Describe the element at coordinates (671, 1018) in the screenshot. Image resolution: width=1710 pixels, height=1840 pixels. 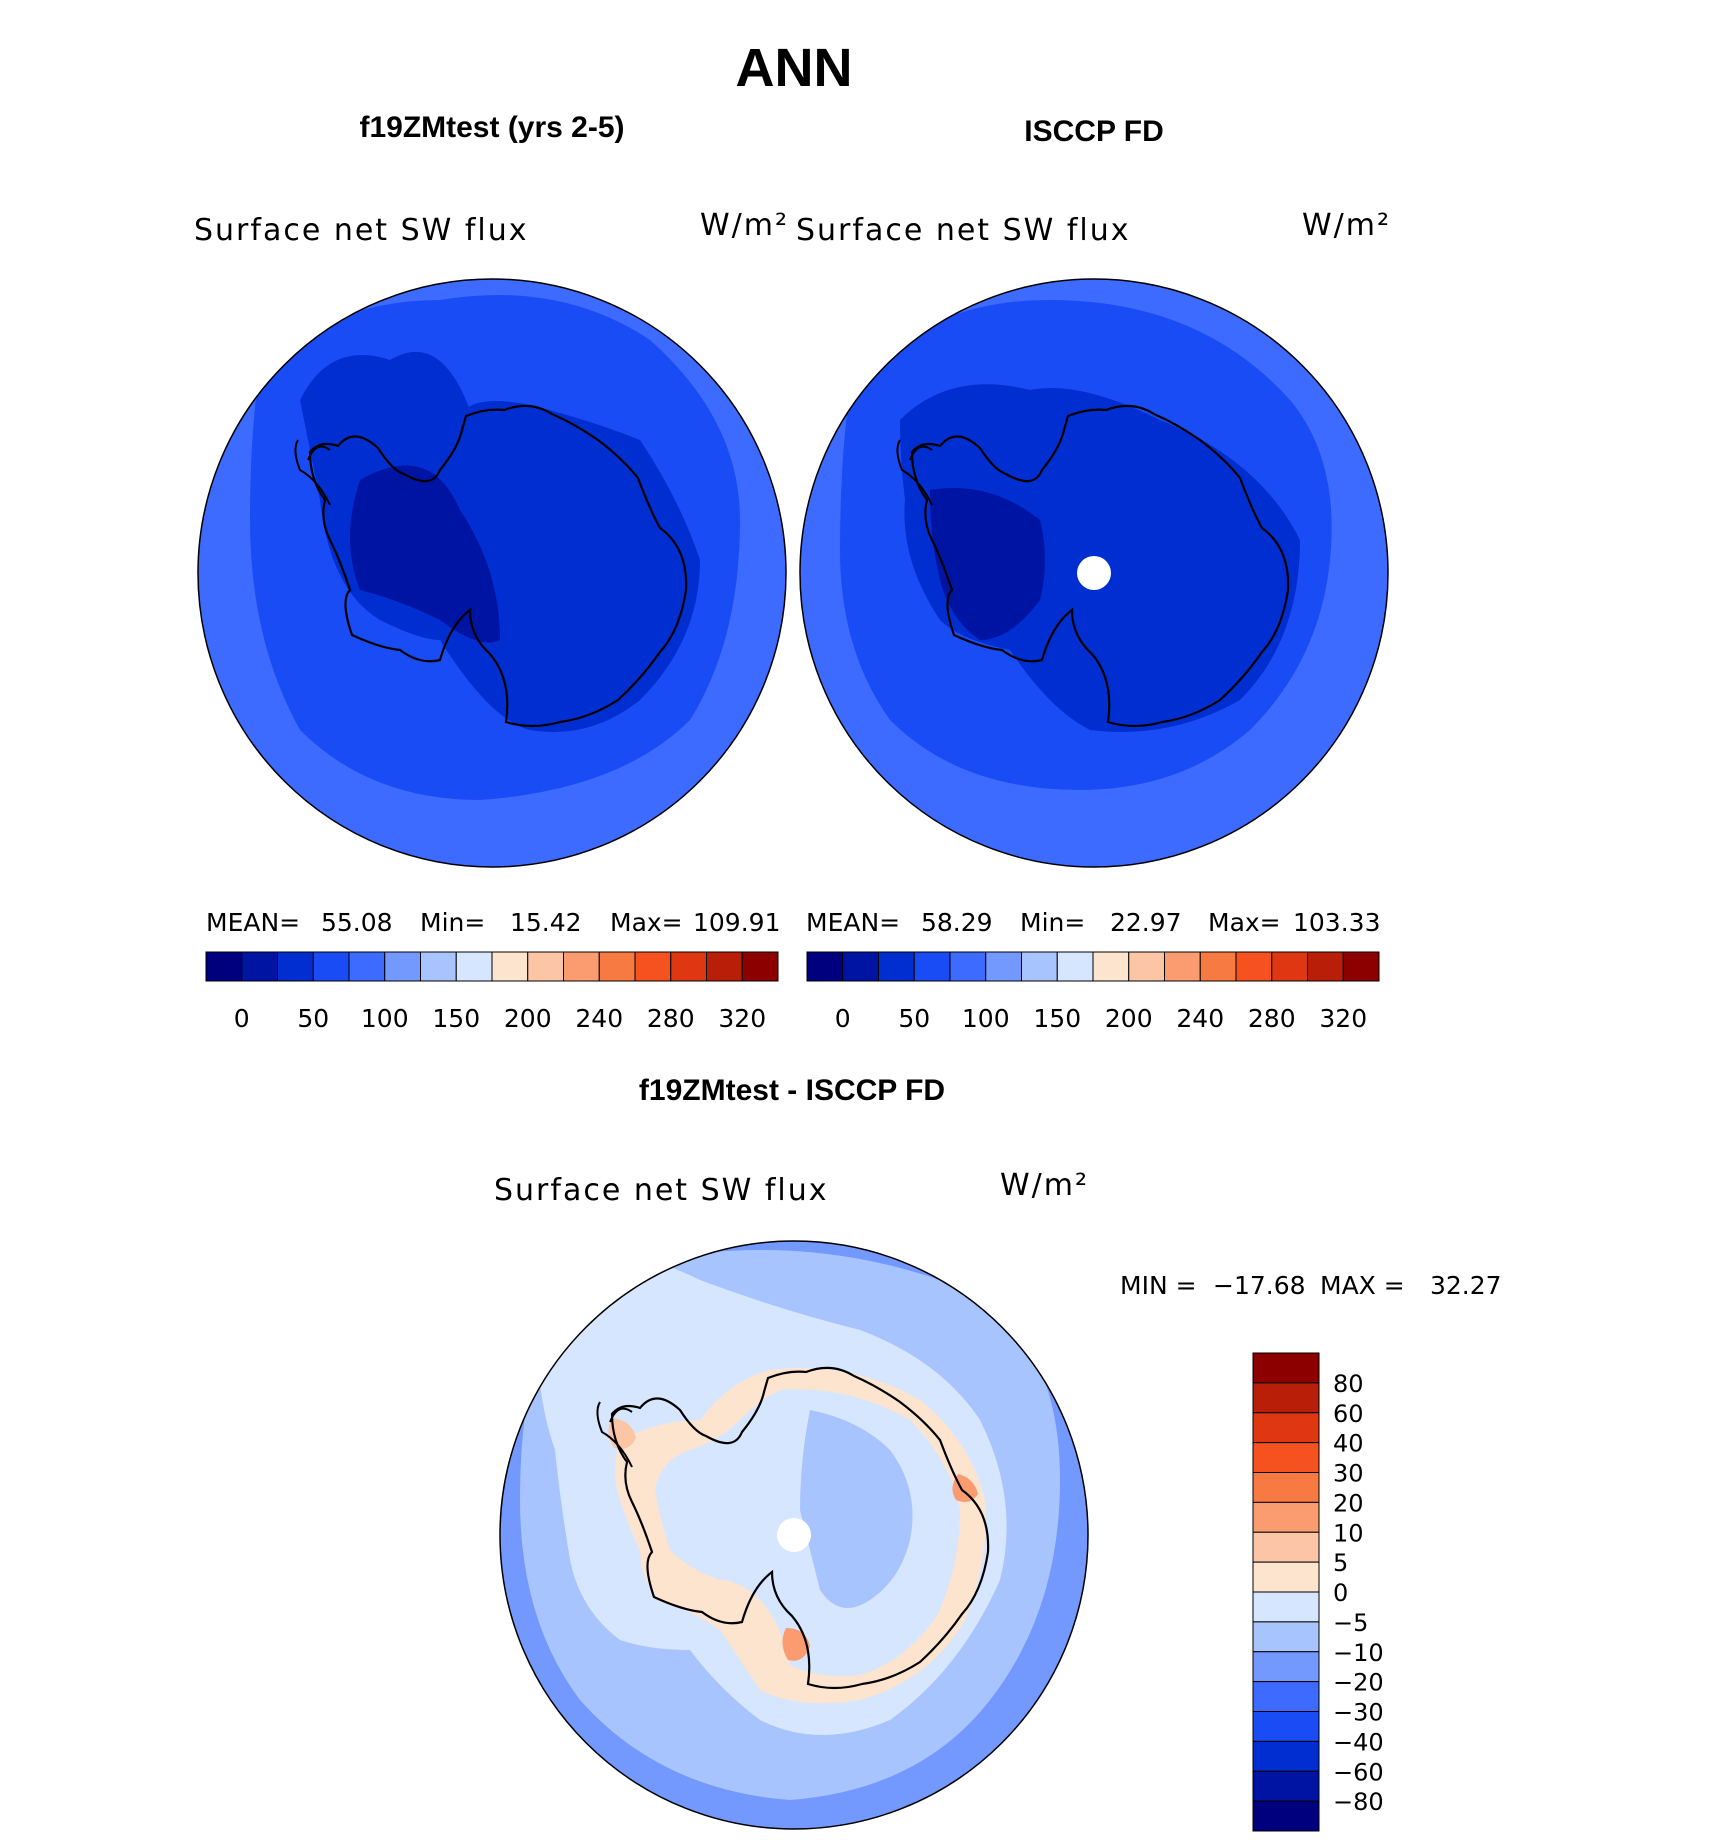
I see `colorbar-tick-label: 280` at that location.